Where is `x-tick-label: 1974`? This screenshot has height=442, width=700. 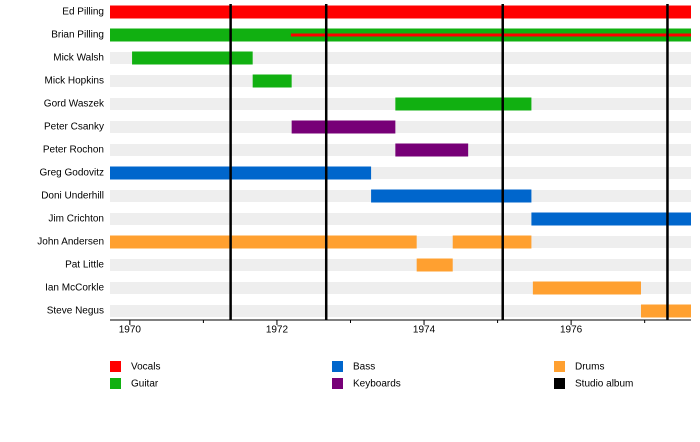
x-tick-label: 1974 is located at coordinates (424, 330).